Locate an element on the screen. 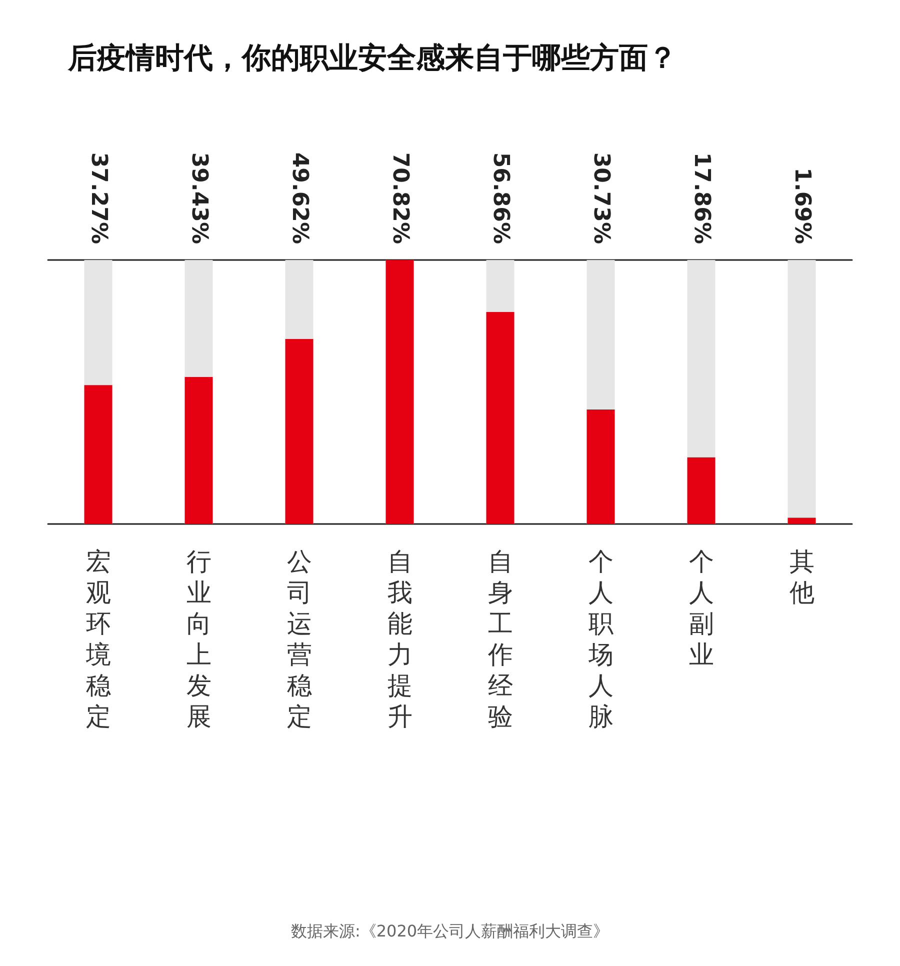 This screenshot has height=966, width=900. x-tick-label: 个人职场人脉 is located at coordinates (600, 639).